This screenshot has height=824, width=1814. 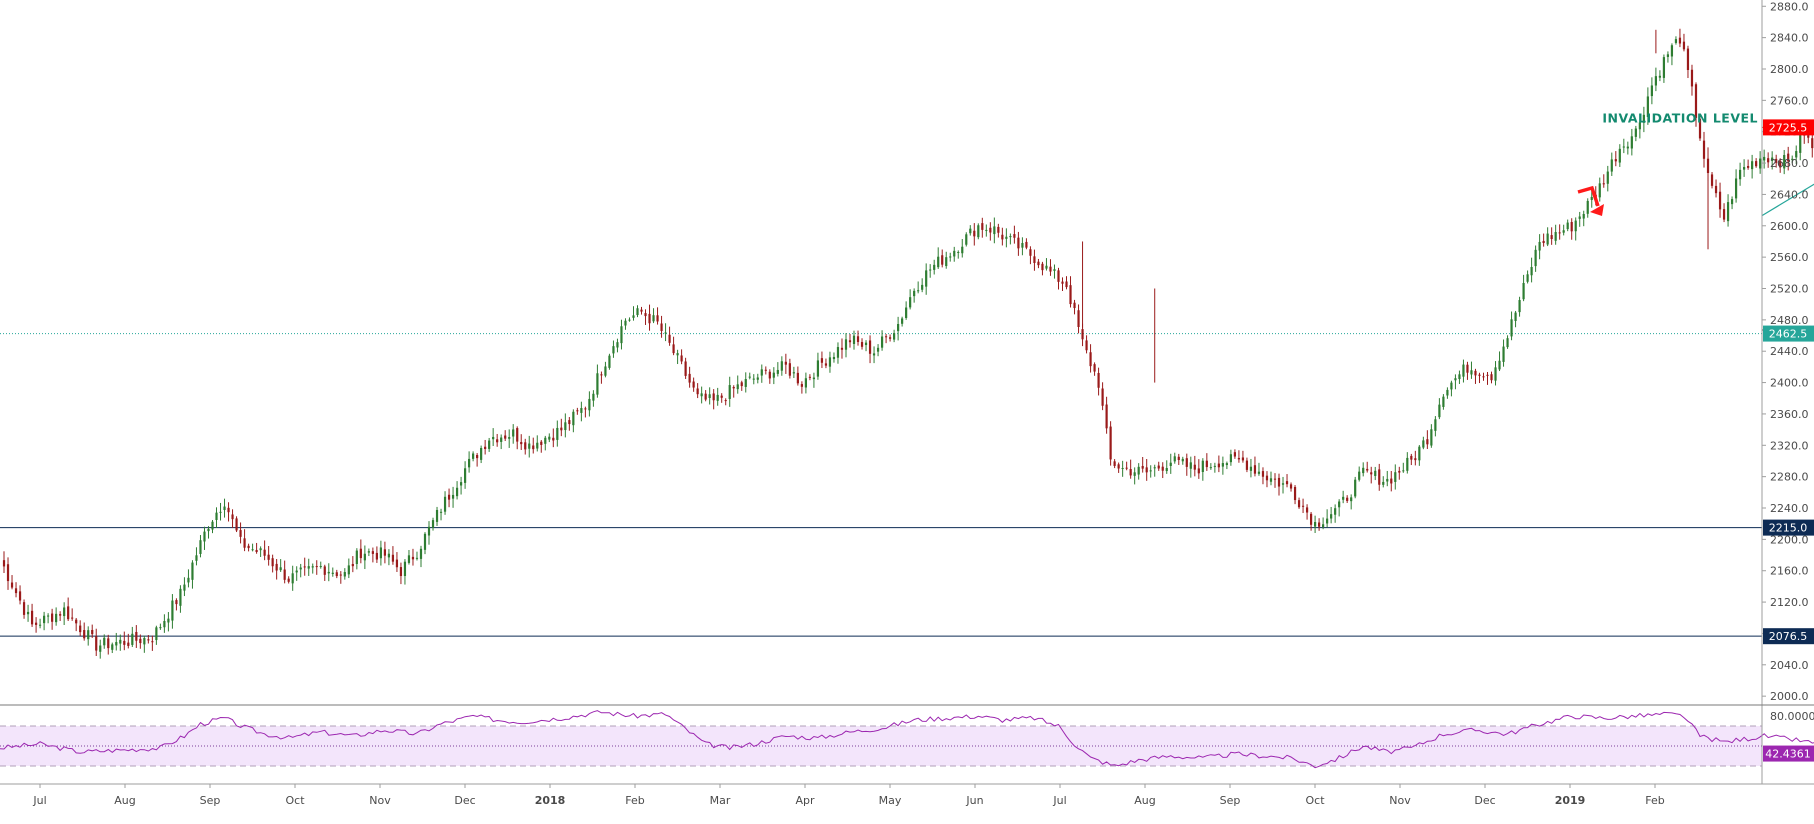 I want to click on rsi-line, so click(x=907, y=739).